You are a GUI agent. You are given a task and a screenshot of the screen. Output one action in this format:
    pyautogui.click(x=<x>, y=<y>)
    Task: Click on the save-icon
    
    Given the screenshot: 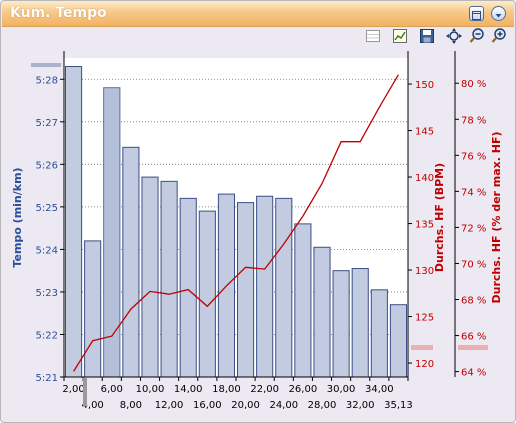 What is the action you would take?
    pyautogui.click(x=427, y=36)
    